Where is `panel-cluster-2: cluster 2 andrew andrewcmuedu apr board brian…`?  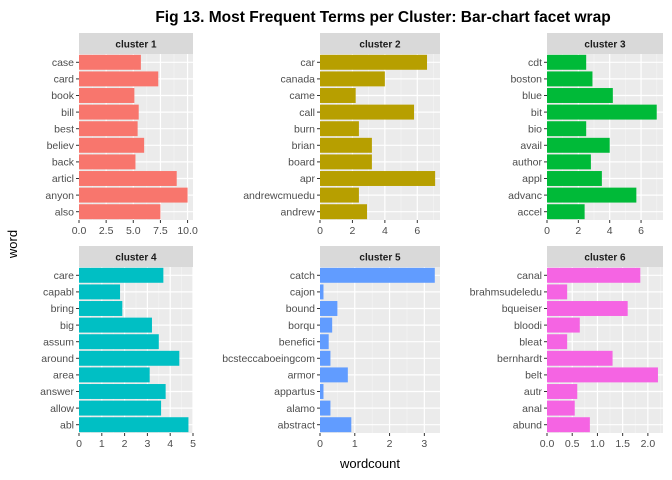 panel-cluster-2: cluster 2 andrew andrewcmuedu apr board brian… is located at coordinates (341, 135).